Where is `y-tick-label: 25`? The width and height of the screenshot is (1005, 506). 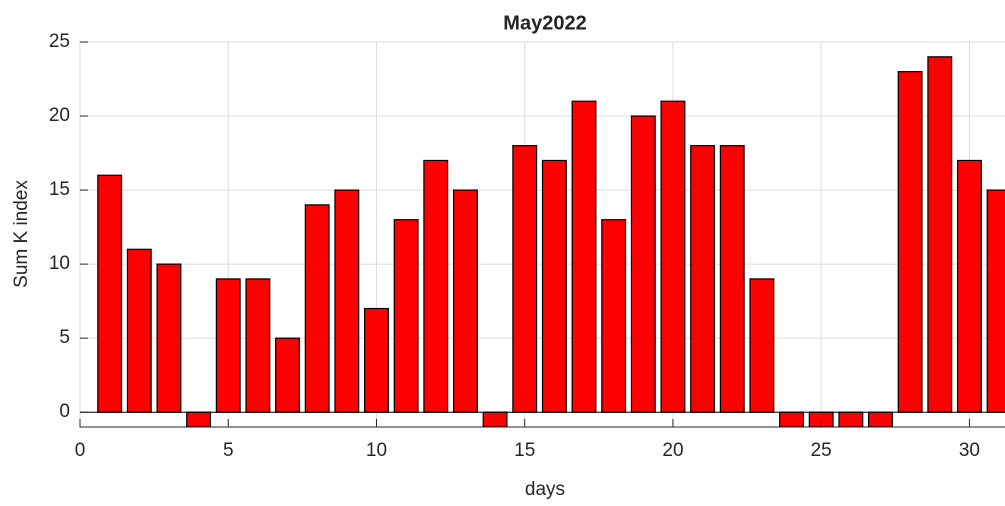
y-tick-label: 25 is located at coordinates (59, 41).